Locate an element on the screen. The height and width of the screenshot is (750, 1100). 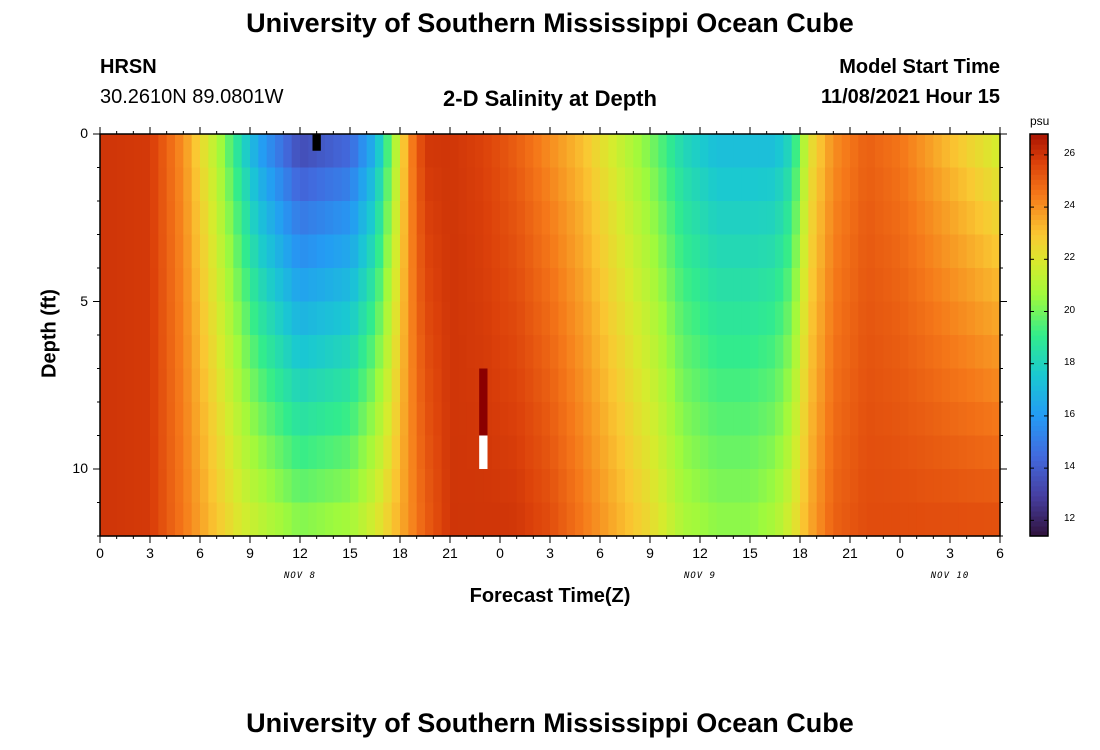
colorbar-unit: psu is located at coordinates (1040, 121).